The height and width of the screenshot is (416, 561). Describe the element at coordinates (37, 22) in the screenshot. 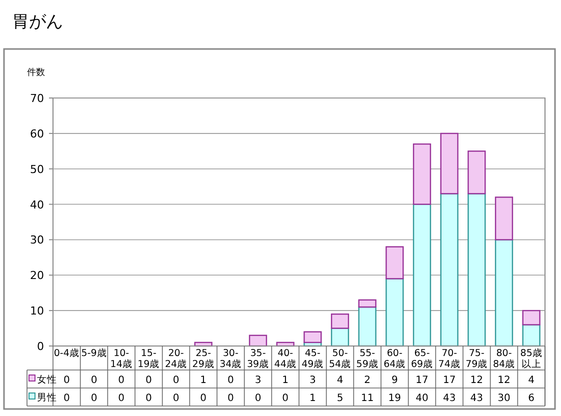

I see `chart-title: 胃がん` at that location.